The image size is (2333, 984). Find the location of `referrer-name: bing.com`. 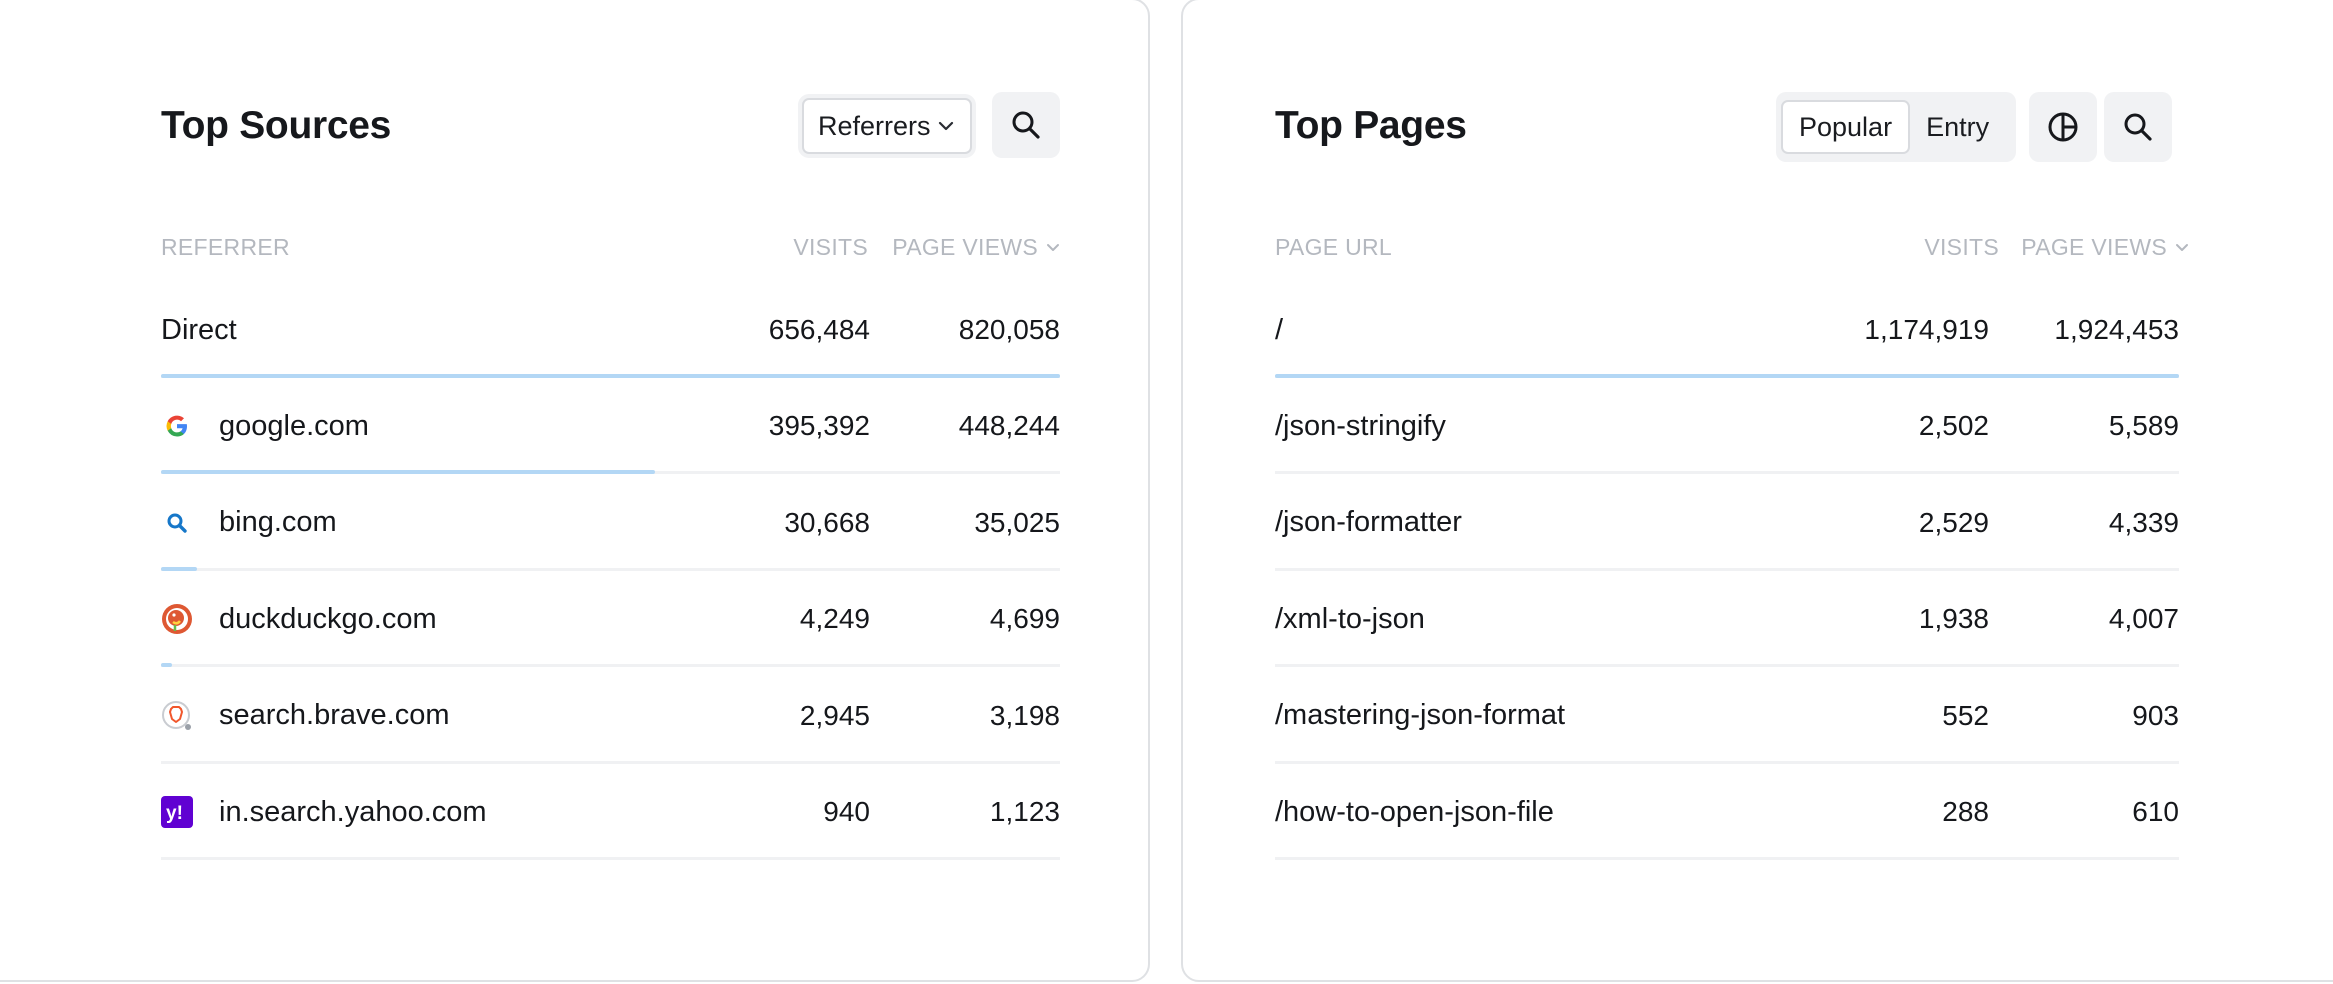

referrer-name: bing.com is located at coordinates (278, 522).